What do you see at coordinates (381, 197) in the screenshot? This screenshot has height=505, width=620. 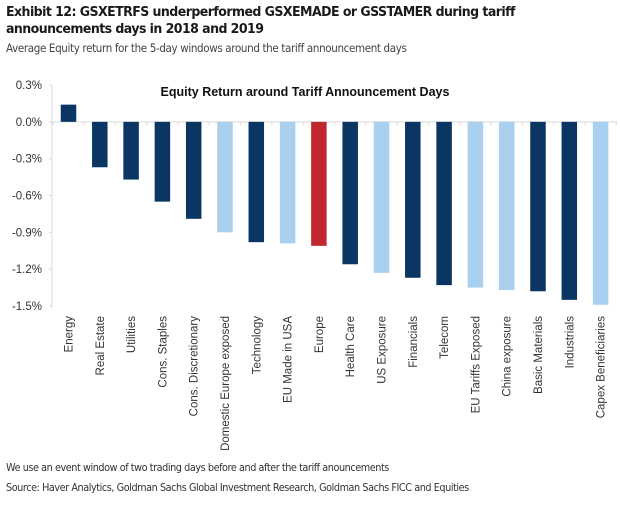 I see `bar-us-exposure` at bounding box center [381, 197].